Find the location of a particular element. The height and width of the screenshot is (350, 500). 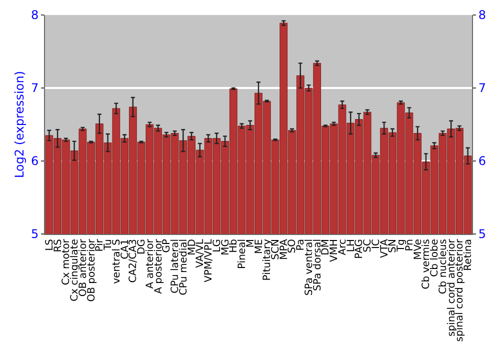

y-tick-label: 6 is located at coordinates (34, 161).